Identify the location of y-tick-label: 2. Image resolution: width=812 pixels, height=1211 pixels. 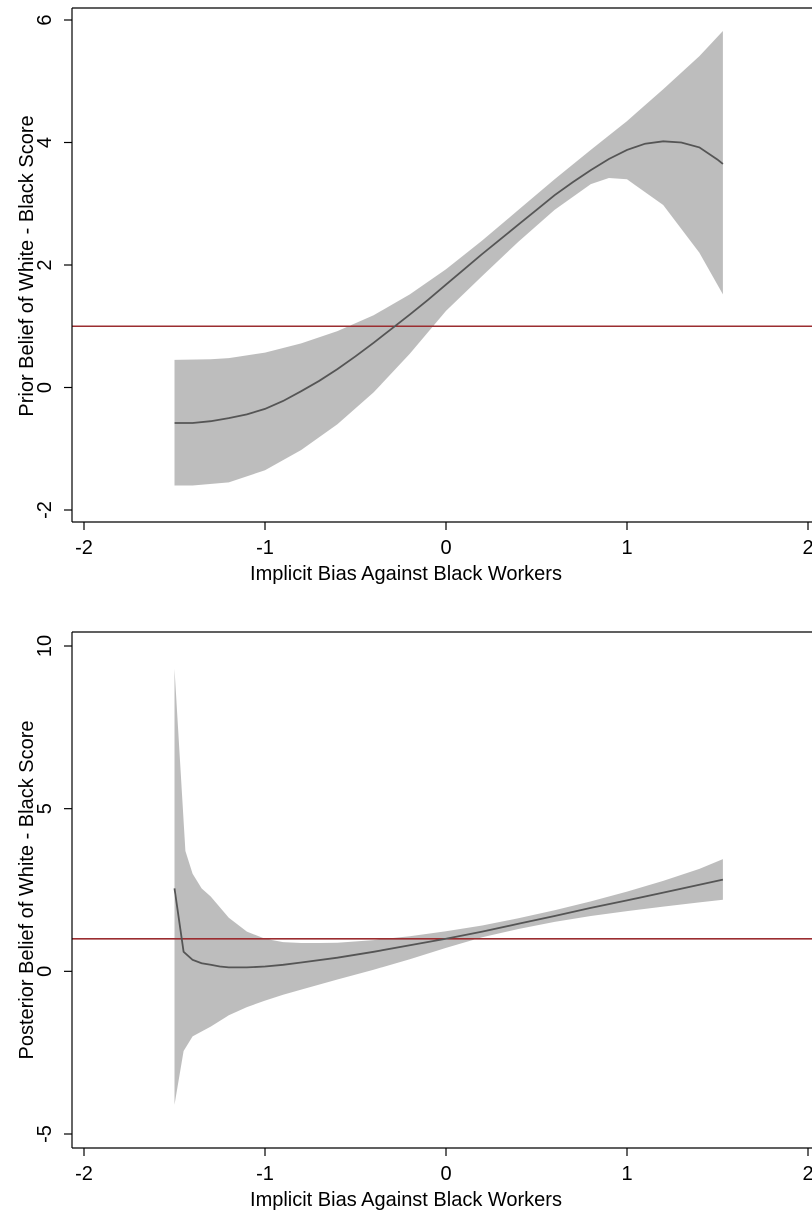
(45, 264).